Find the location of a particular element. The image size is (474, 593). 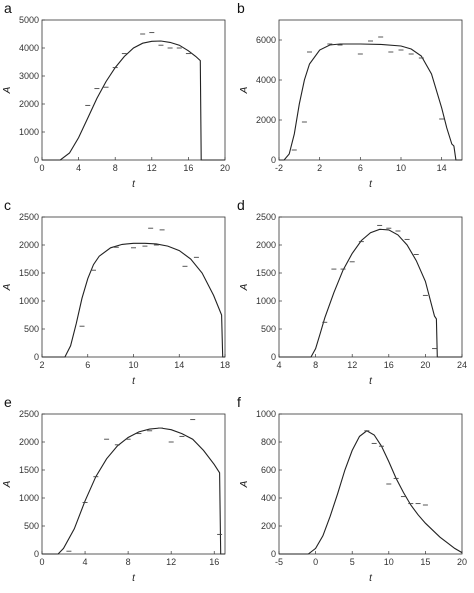

chart-svg: 0 4 8 12 16 0 500 1000 1500 2000 2500 t A is located at coordinates (114, 496).